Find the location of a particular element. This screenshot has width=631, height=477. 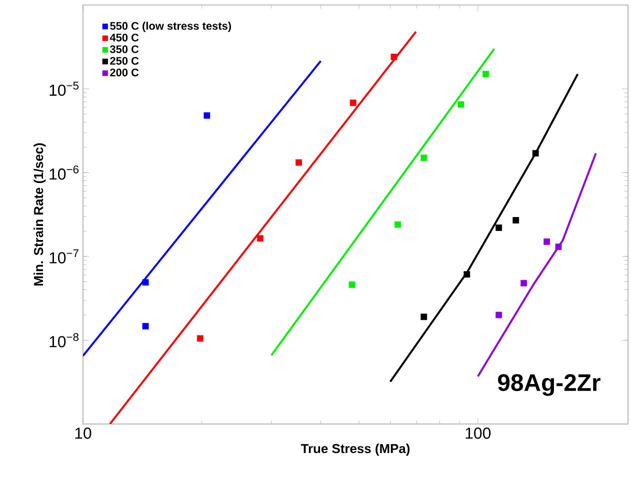

y-axis-title: Min. Strain Rate (1/sec) is located at coordinates (40, 214).